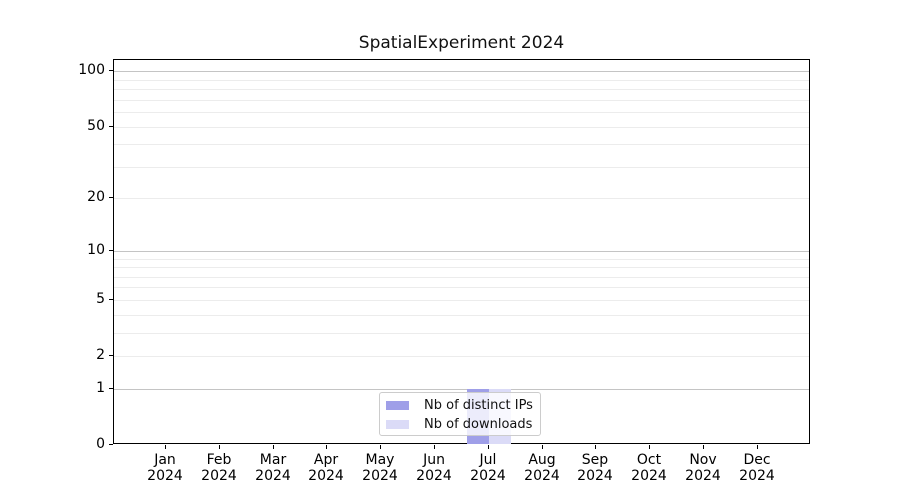  What do you see at coordinates (478, 424) in the screenshot?
I see `legend-item-label: Nb of downloads` at bounding box center [478, 424].